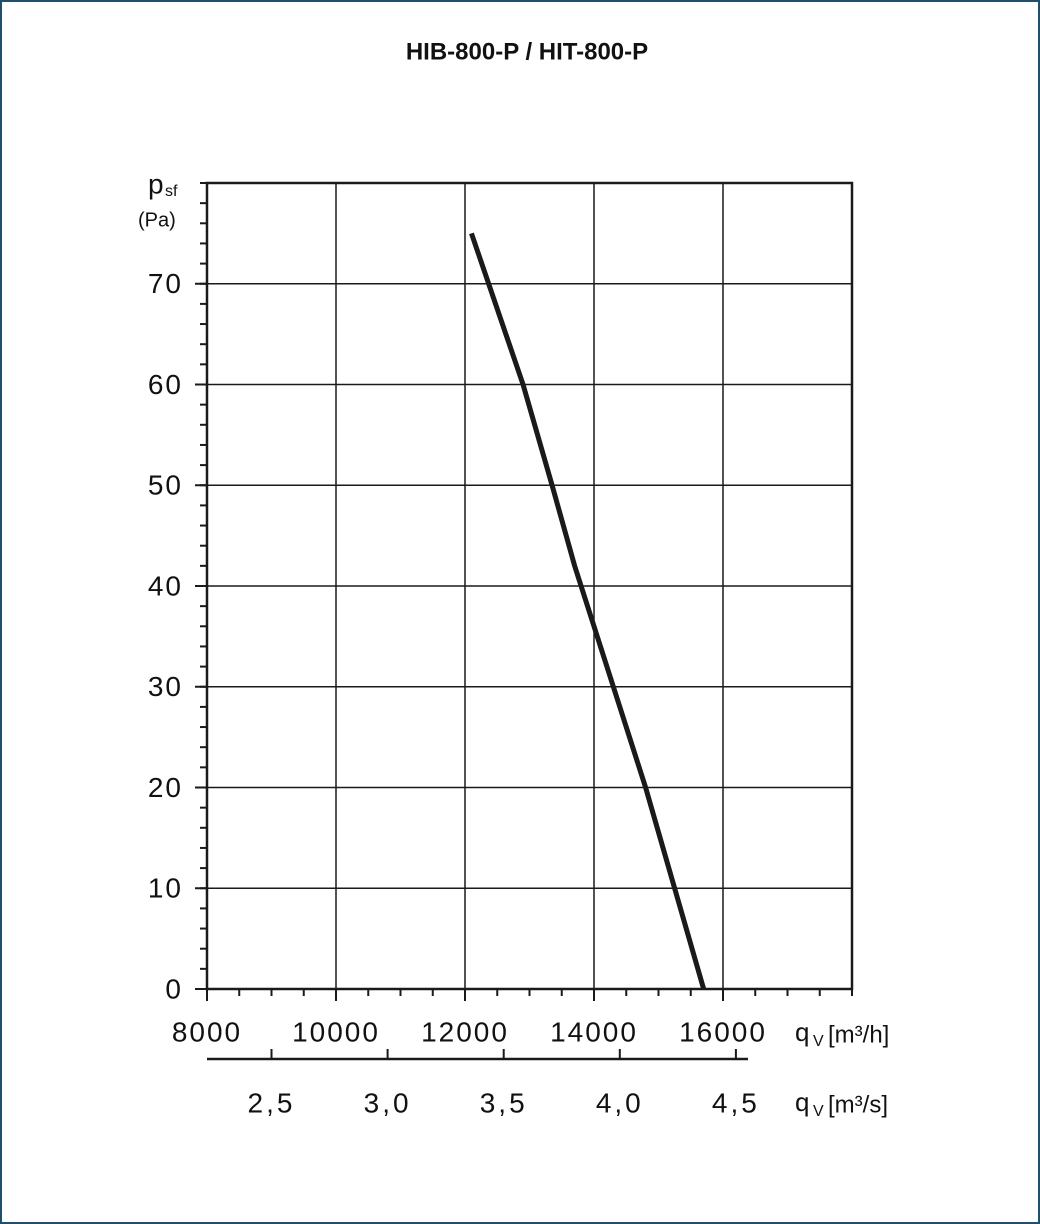 The width and height of the screenshot is (1040, 1224). Describe the element at coordinates (818, 1041) in the screenshot. I see `x-label-sub: V` at that location.